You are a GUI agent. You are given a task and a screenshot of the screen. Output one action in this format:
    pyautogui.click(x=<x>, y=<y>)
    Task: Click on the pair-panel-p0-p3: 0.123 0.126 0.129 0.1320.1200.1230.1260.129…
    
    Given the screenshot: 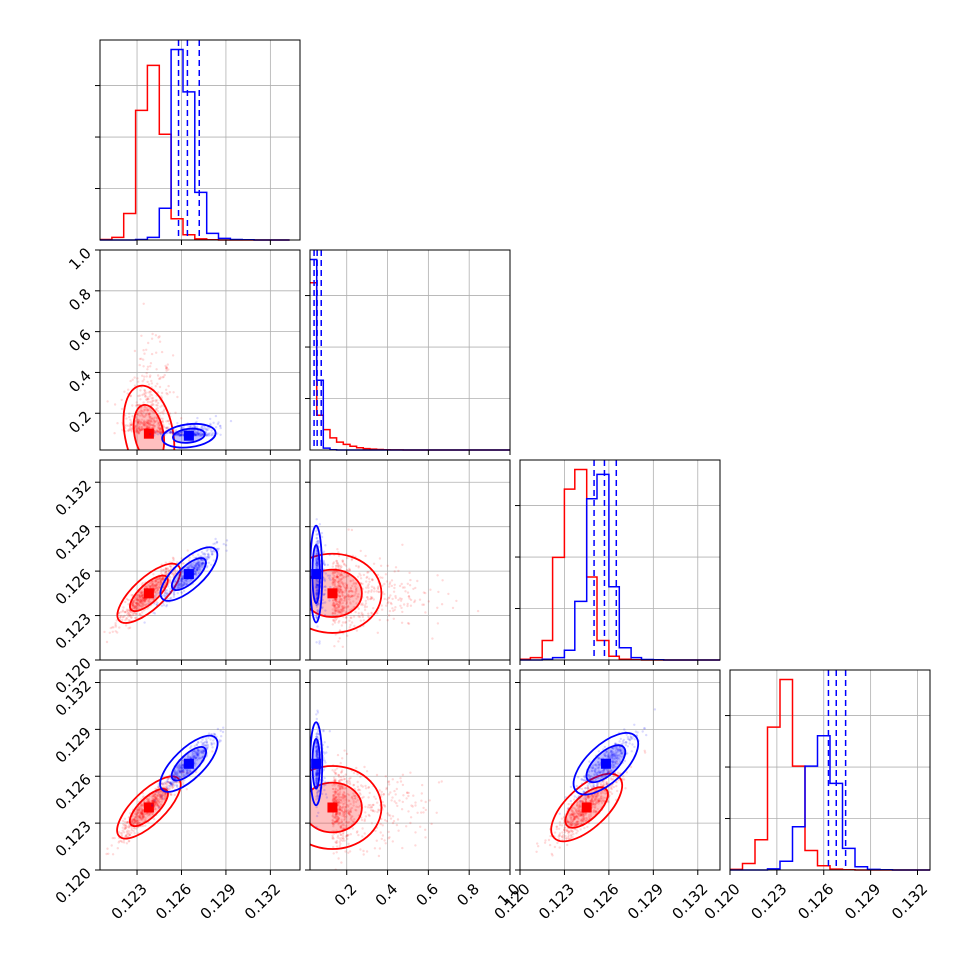 What is the action you would take?
    pyautogui.click(x=176, y=796)
    